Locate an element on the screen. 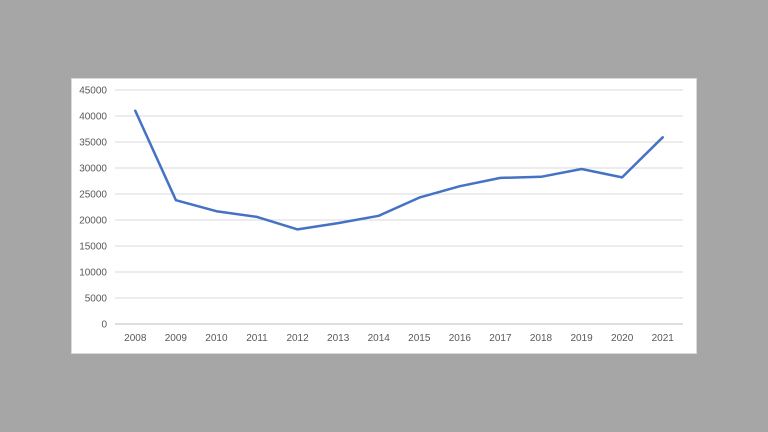 This screenshot has height=432, width=768. x-tick-label: 2011 is located at coordinates (257, 338).